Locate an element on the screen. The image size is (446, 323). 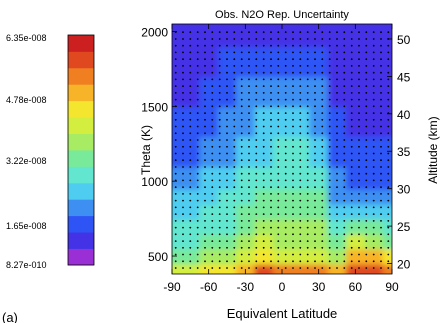
y-right-axis-ticks: 20 25 30 35 40 45 50 is located at coordinates (399, 152).